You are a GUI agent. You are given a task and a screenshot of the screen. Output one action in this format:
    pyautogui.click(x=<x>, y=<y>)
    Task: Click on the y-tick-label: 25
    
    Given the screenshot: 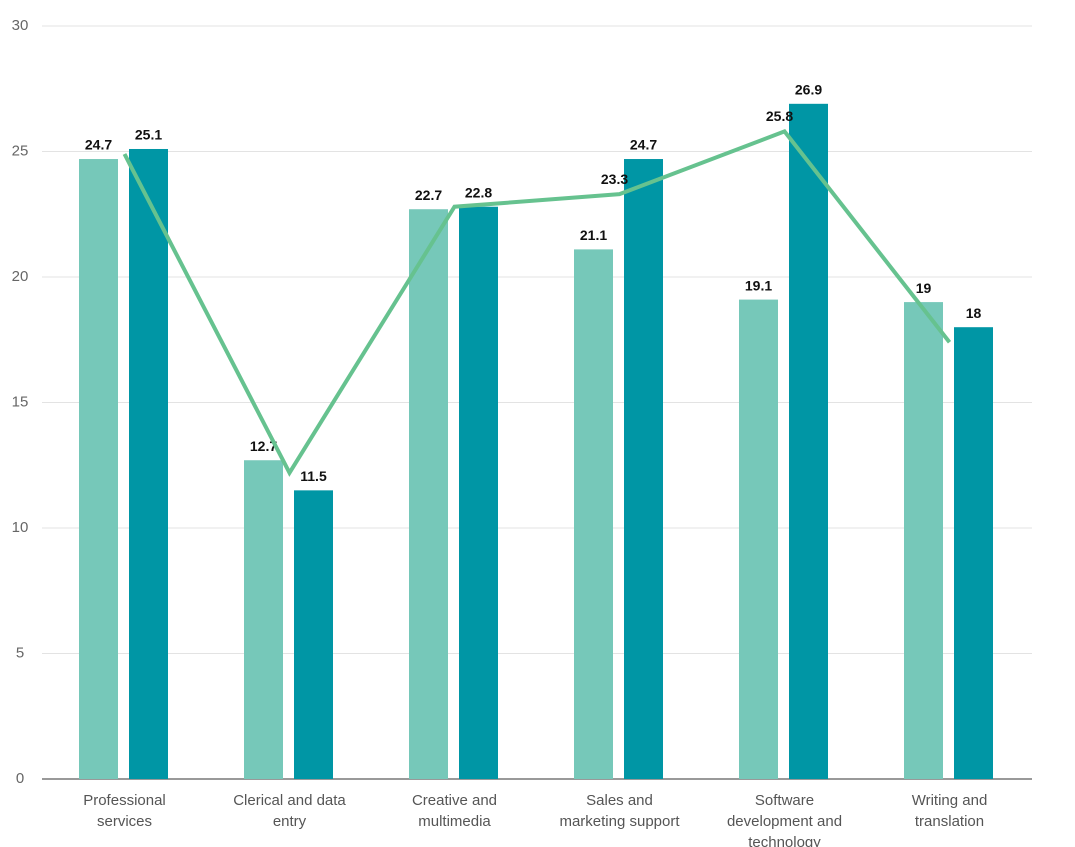 What is the action you would take?
    pyautogui.click(x=20, y=150)
    